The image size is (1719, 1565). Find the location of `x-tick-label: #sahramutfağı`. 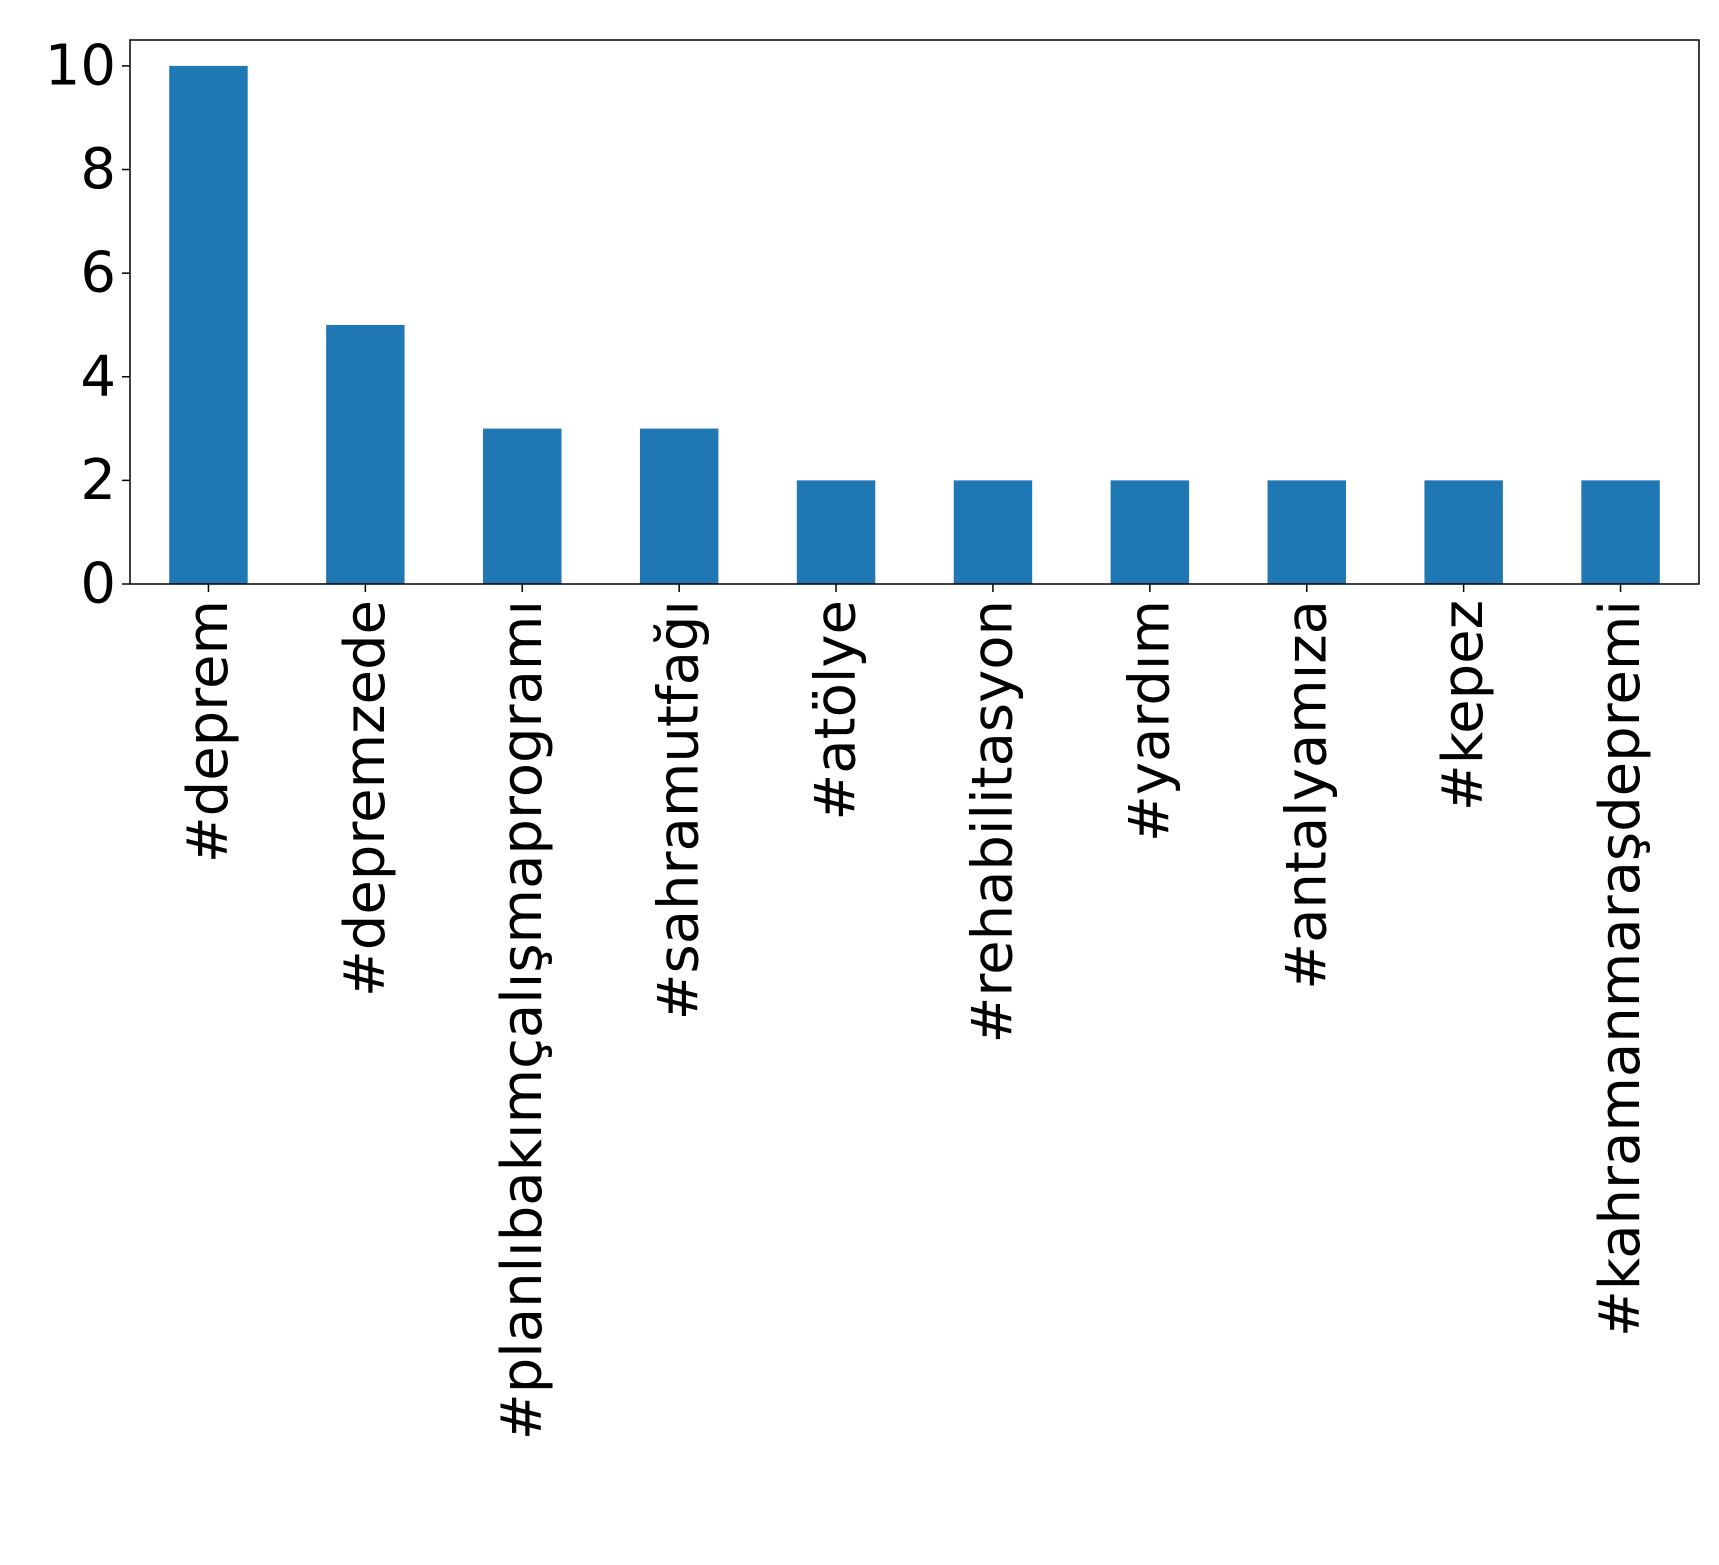

x-tick-label: #sahramutfağı is located at coordinates (679, 810).